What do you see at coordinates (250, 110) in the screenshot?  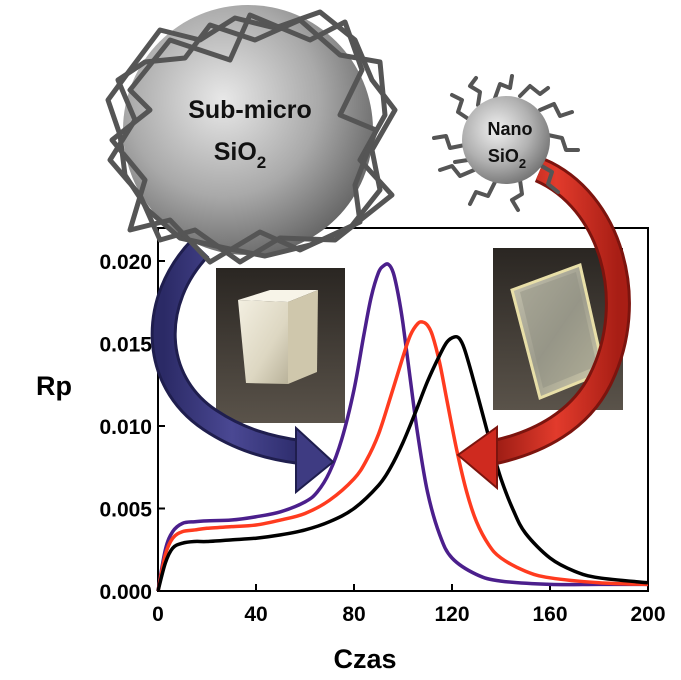 I see `sub-micro-label-line1: Sub-micro` at bounding box center [250, 110].